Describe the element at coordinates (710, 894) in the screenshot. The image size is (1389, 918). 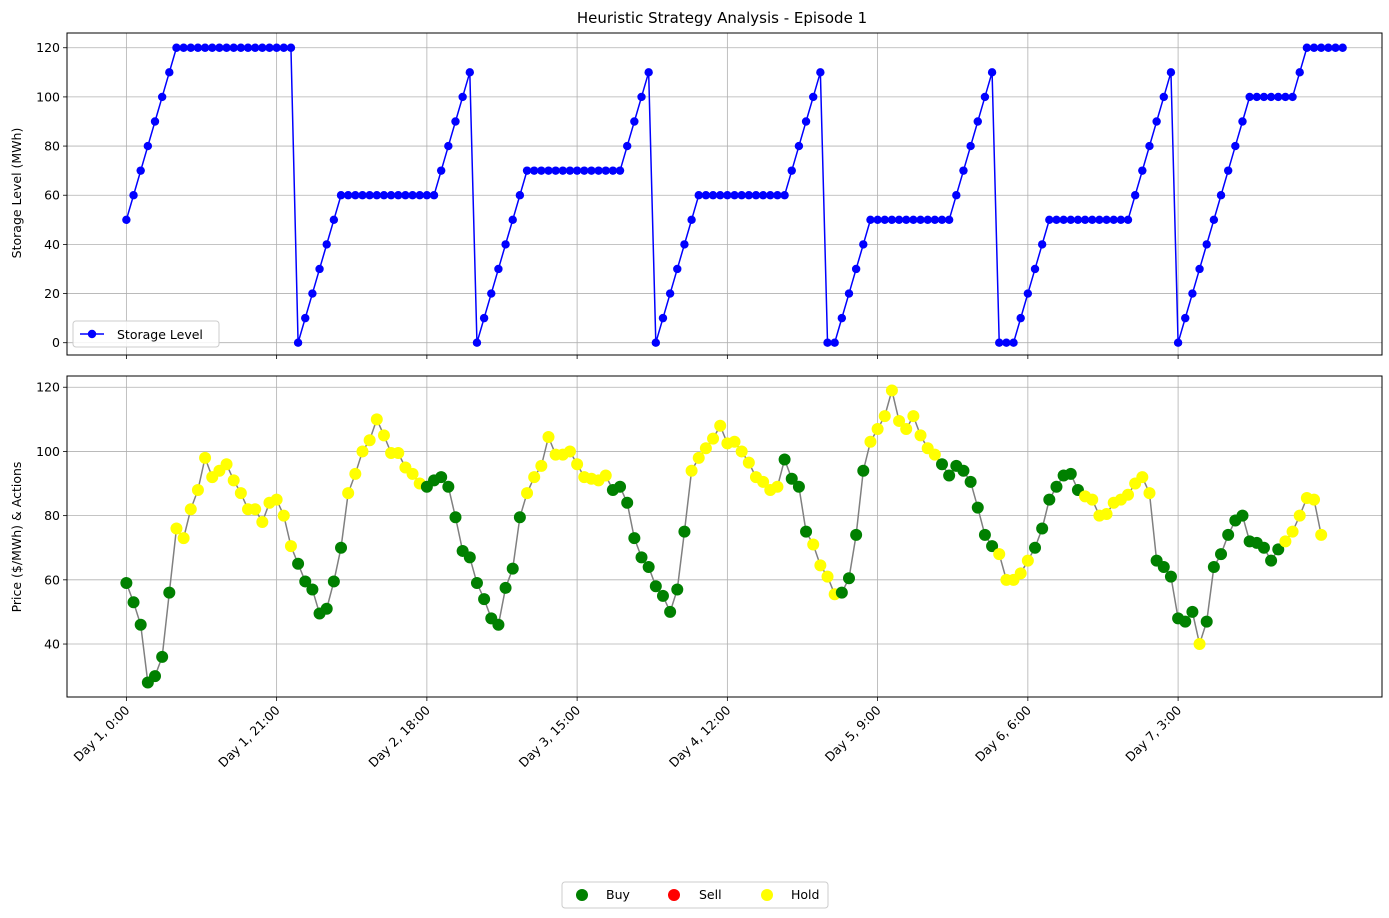
I see `legend-sell-label: Sell` at that location.